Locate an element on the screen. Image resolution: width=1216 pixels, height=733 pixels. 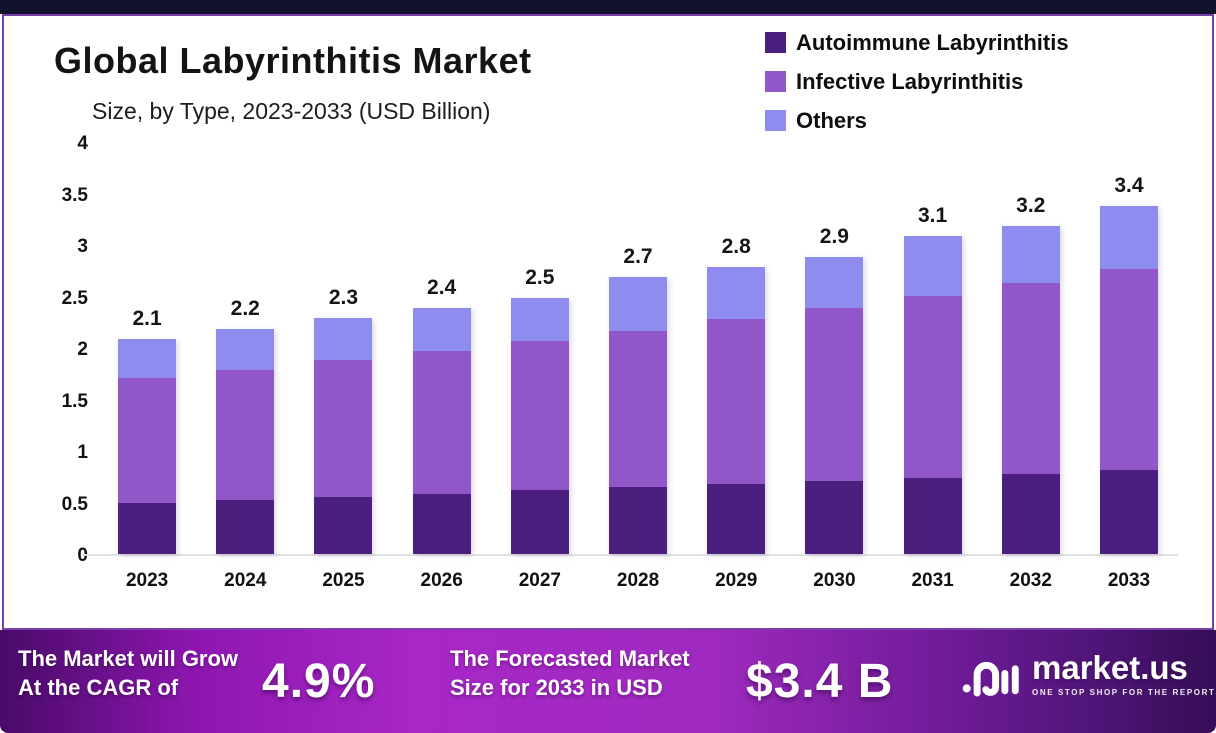
brand-logo: market.us ONE STOP SHOP FOR THE REPORTS is located at coordinates (1089, 674).